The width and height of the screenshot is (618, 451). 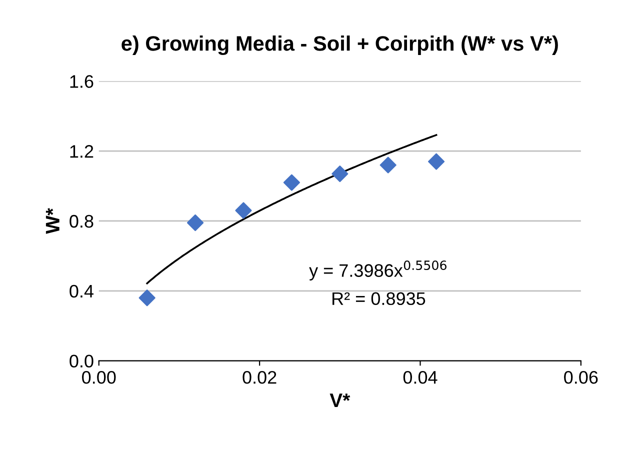 What do you see at coordinates (82, 81) in the screenshot?
I see `y-tick-label: 1.6` at bounding box center [82, 81].